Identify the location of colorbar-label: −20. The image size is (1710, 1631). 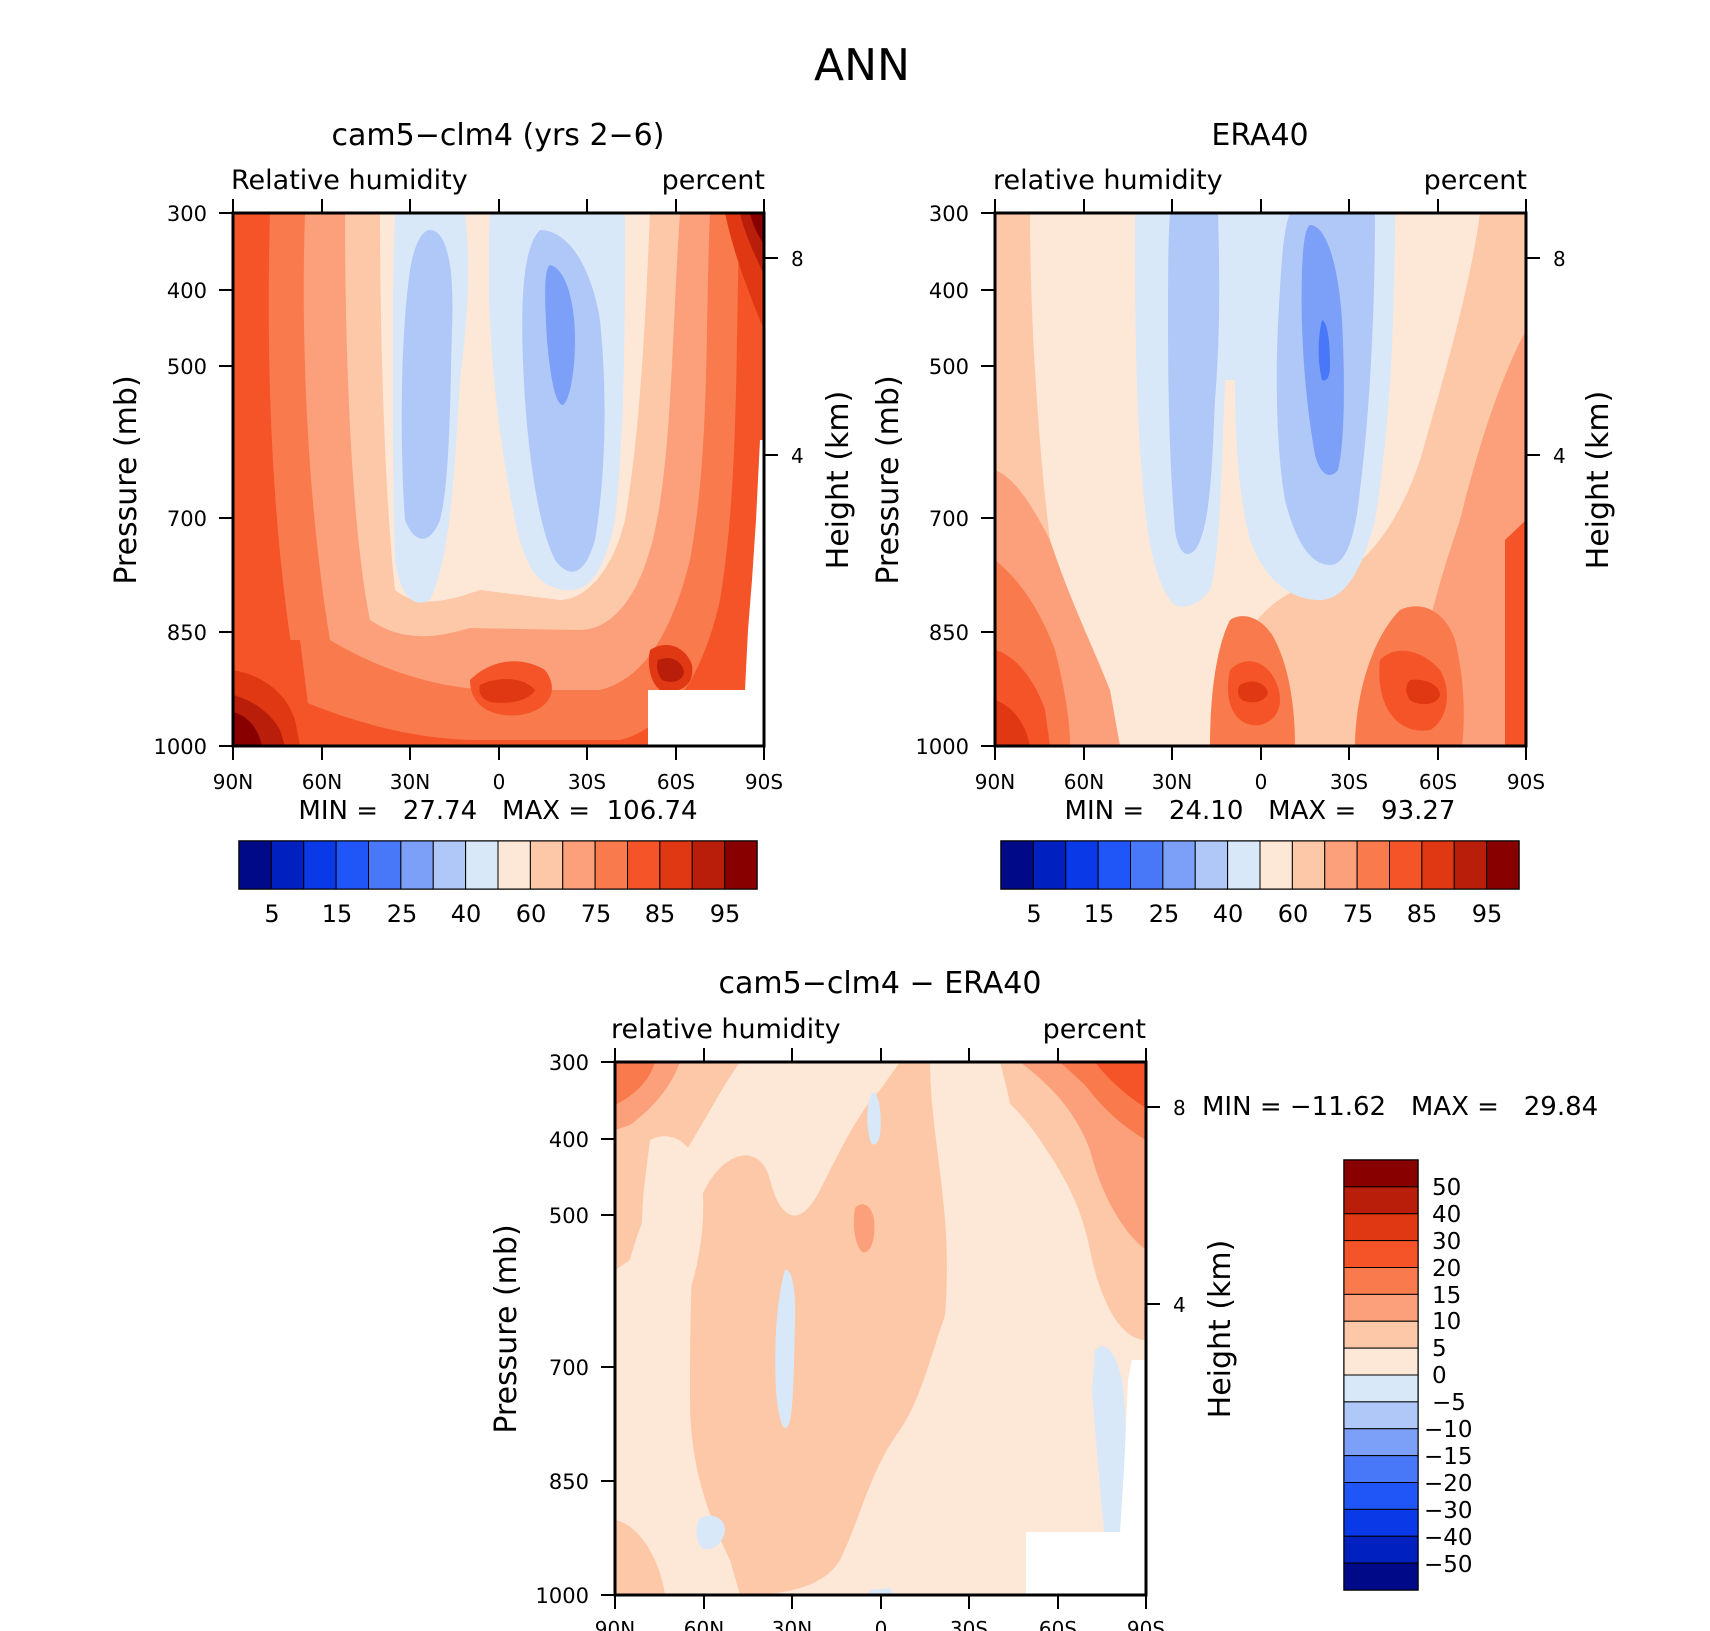
(1448, 1484).